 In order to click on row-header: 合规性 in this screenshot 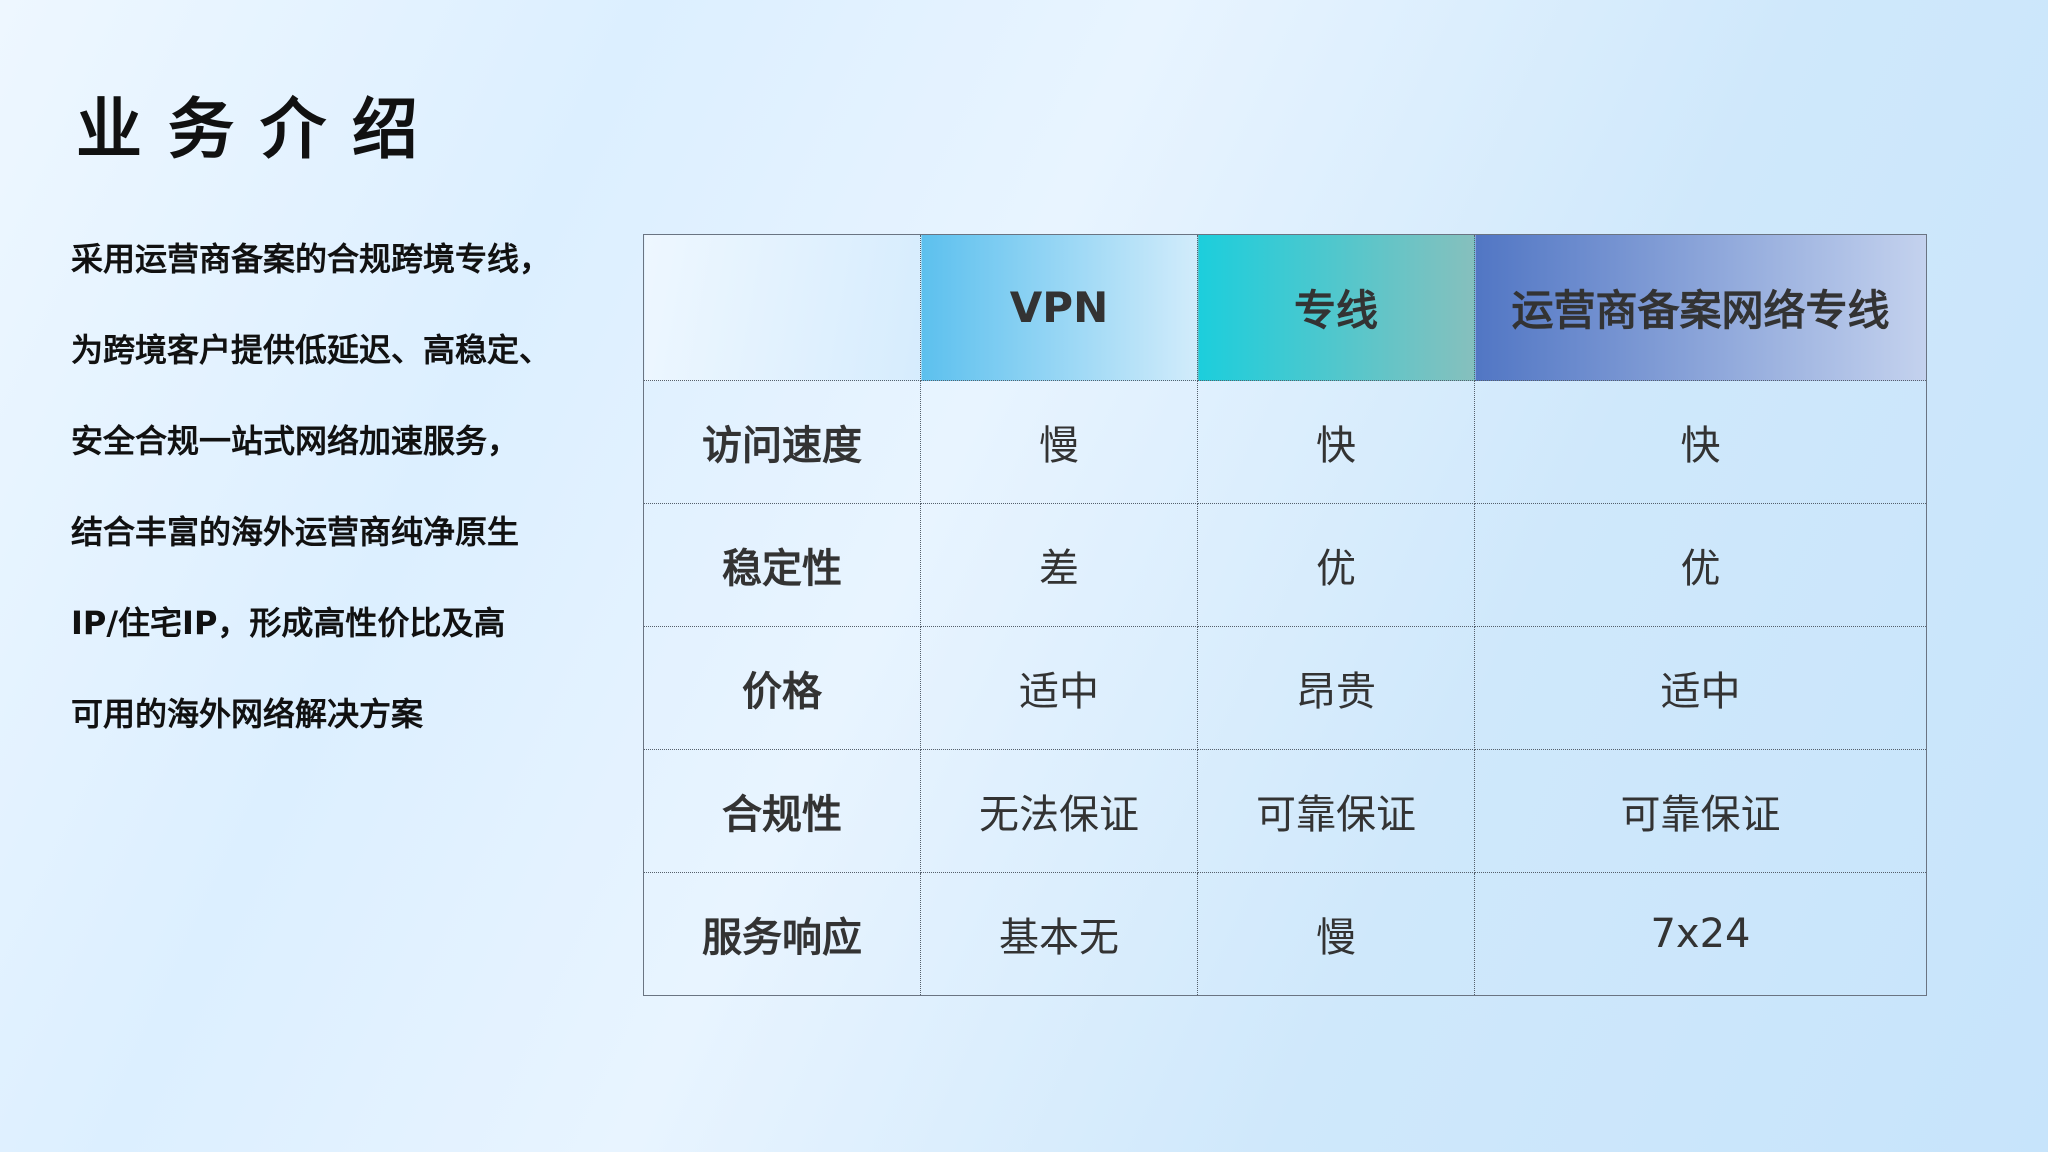, I will do `click(782, 811)`.